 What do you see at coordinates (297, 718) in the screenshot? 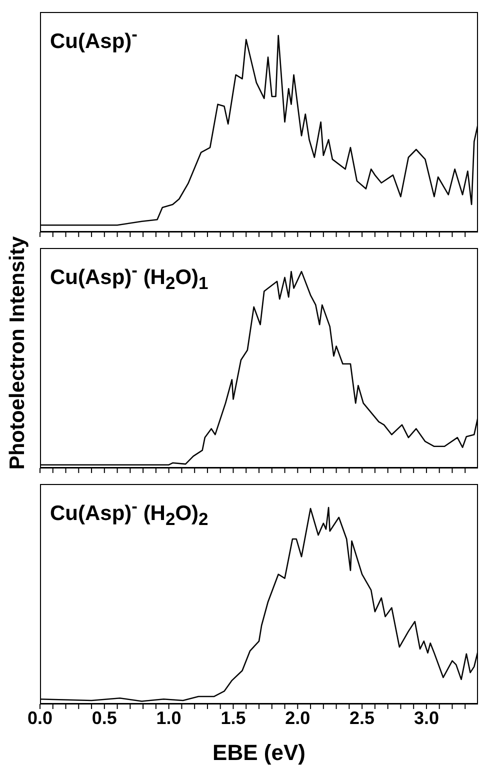
I see `x-tick-label: 2.0` at bounding box center [297, 718].